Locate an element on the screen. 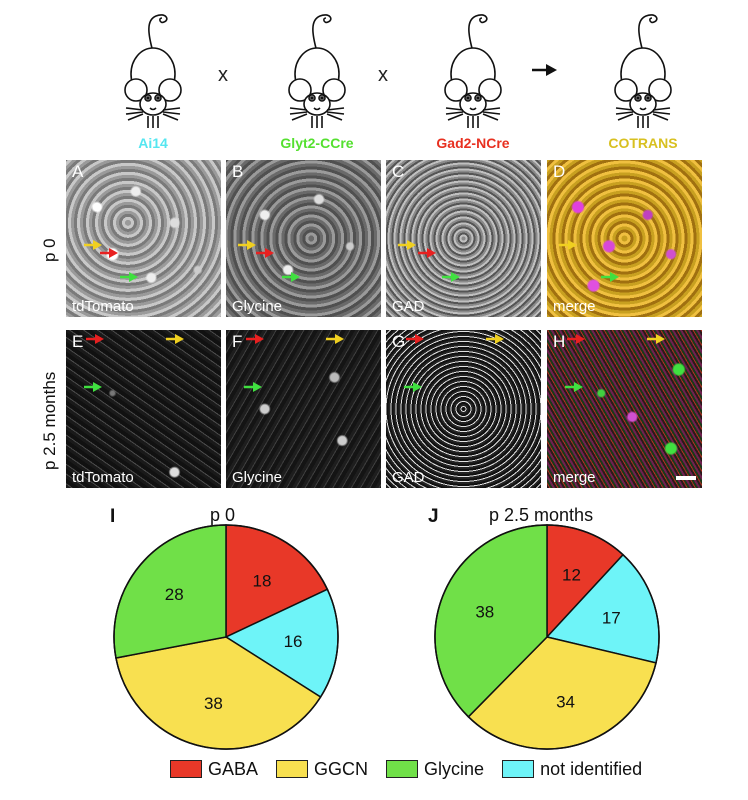 The height and width of the screenshot is (800, 748). micrograph-panel-a: A tdTomato is located at coordinates (143, 238).